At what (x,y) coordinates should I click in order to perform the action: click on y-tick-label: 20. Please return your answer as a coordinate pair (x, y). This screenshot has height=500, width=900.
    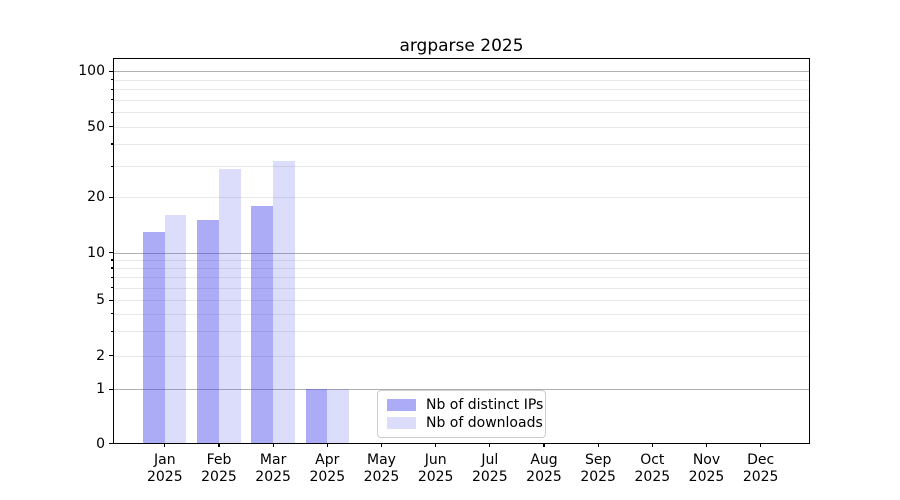
    Looking at the image, I should click on (96, 197).